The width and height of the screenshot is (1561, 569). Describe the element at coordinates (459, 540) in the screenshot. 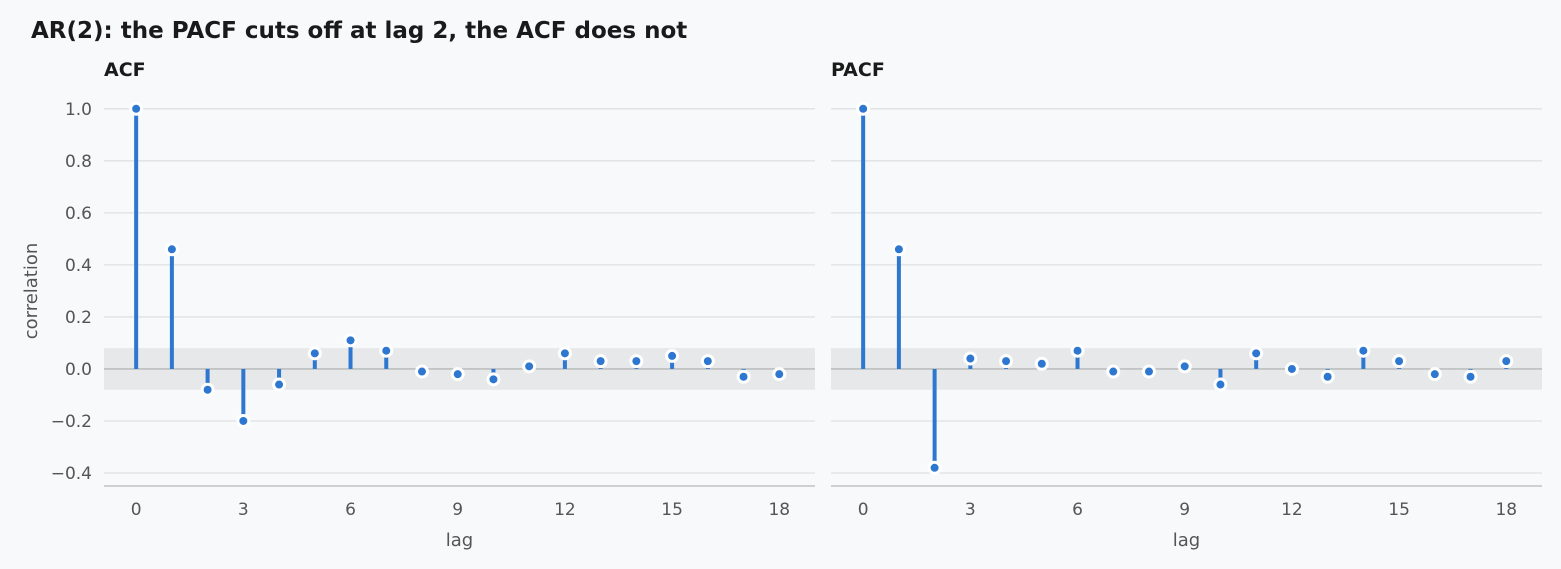

I see `acf-x-axis-label: lag` at that location.